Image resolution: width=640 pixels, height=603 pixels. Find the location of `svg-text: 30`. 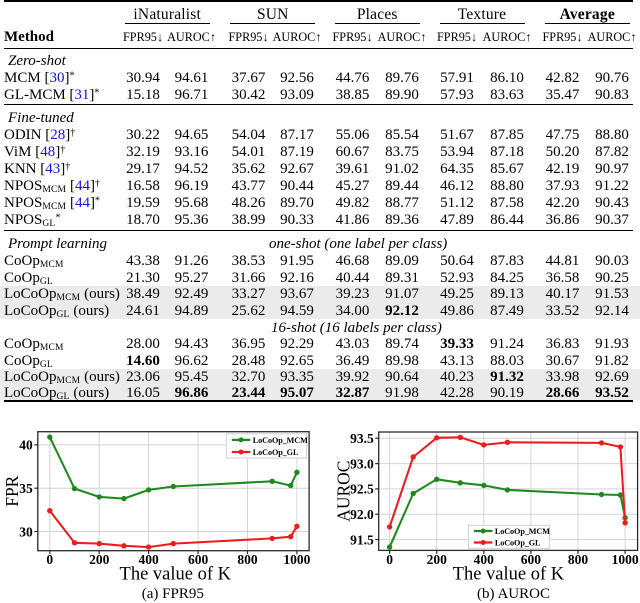

svg-text: 30 is located at coordinates (26, 531).